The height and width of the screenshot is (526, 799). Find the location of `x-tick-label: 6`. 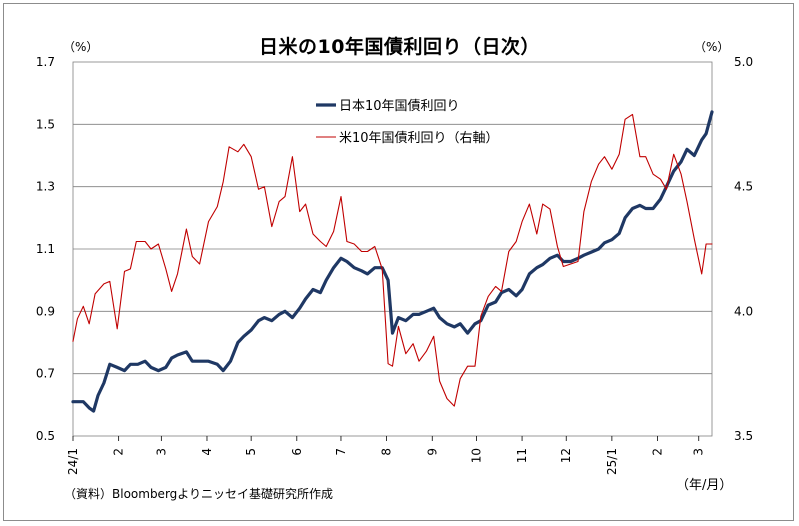

x-tick-label: 6 is located at coordinates (297, 452).